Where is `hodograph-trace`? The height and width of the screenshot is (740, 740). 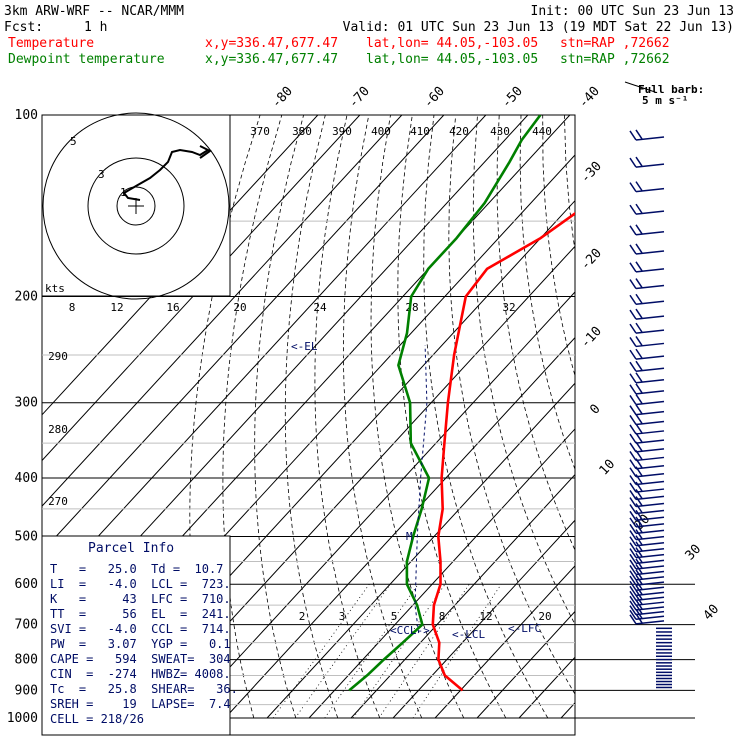 hodograph-trace is located at coordinates (165, 174).